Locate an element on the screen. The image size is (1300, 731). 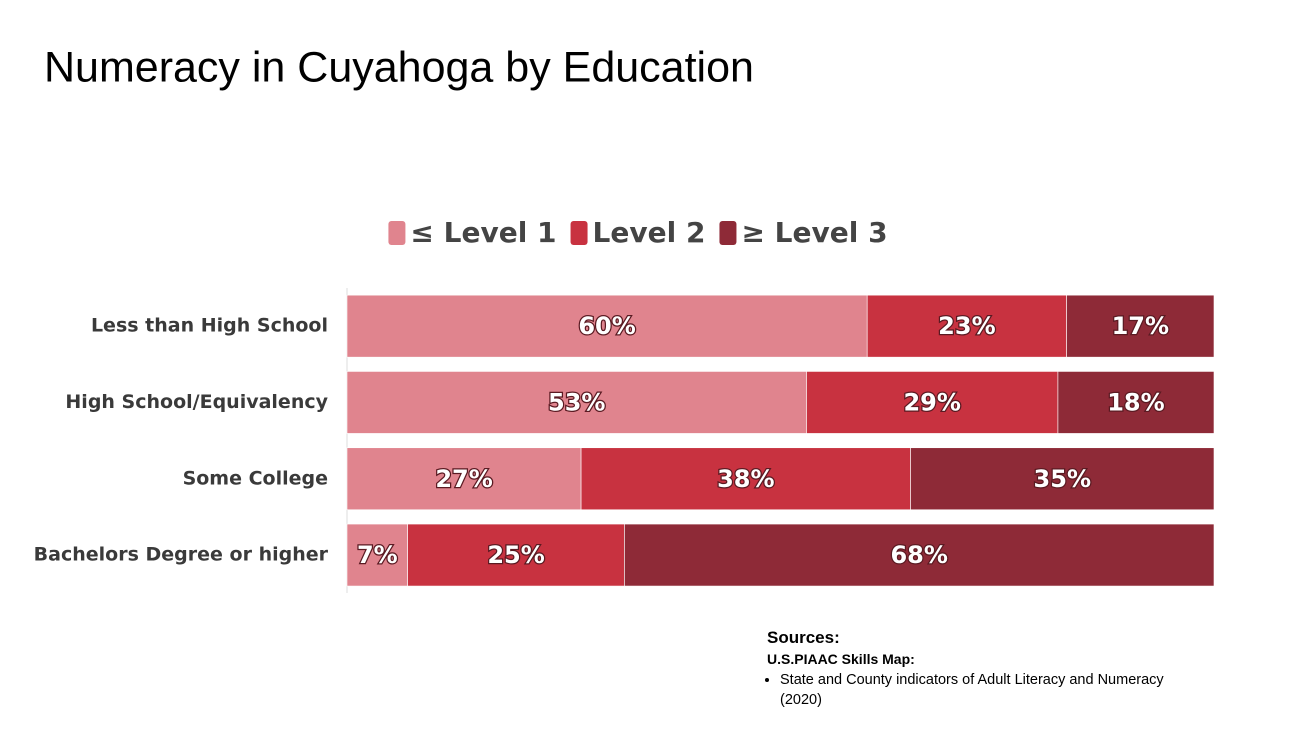
data-label: 23% is located at coordinates (966, 326).